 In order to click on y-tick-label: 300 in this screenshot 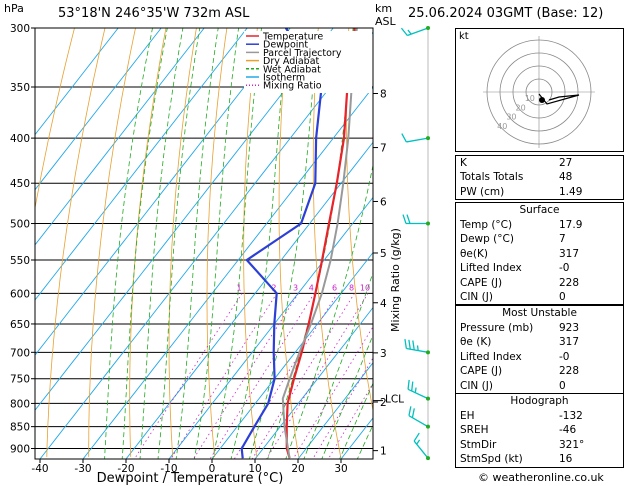, I will do `click(20, 29)`.